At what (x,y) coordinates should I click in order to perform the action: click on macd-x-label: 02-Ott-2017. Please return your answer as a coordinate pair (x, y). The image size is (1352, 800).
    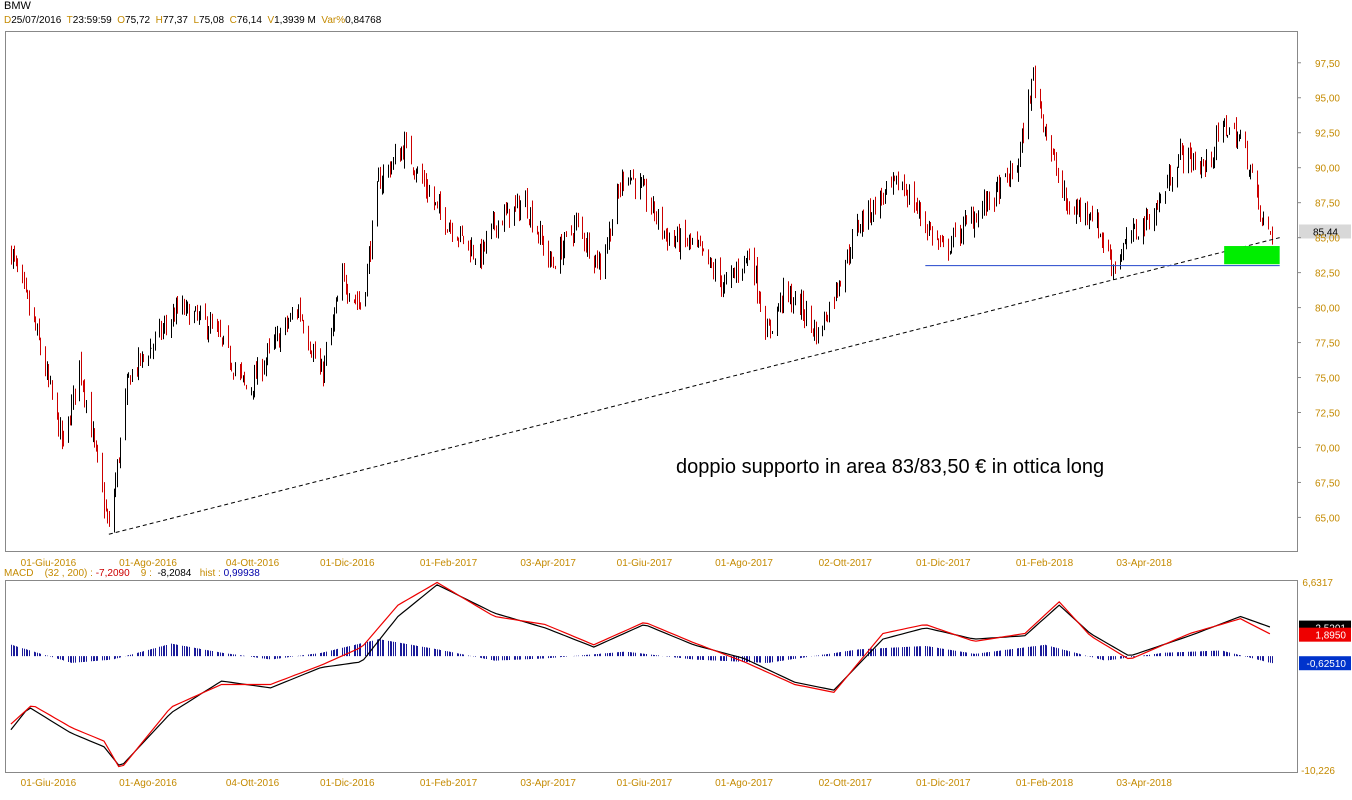
    Looking at the image, I should click on (846, 783).